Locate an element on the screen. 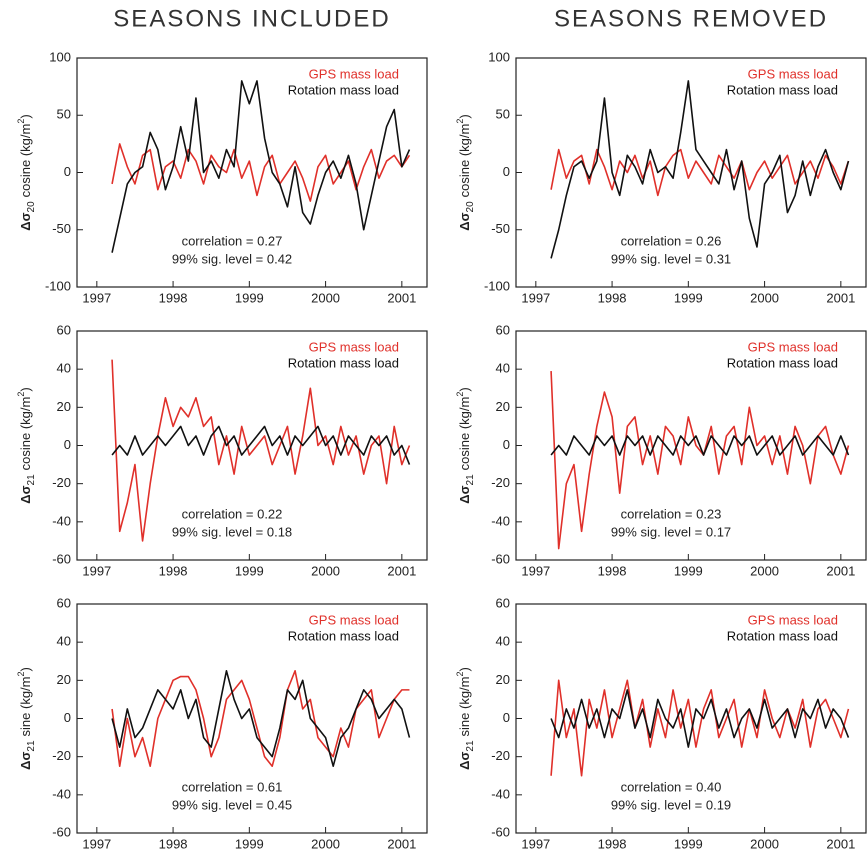 The width and height of the screenshot is (867, 858). y-tick-label: 100 is located at coordinates (499, 56).